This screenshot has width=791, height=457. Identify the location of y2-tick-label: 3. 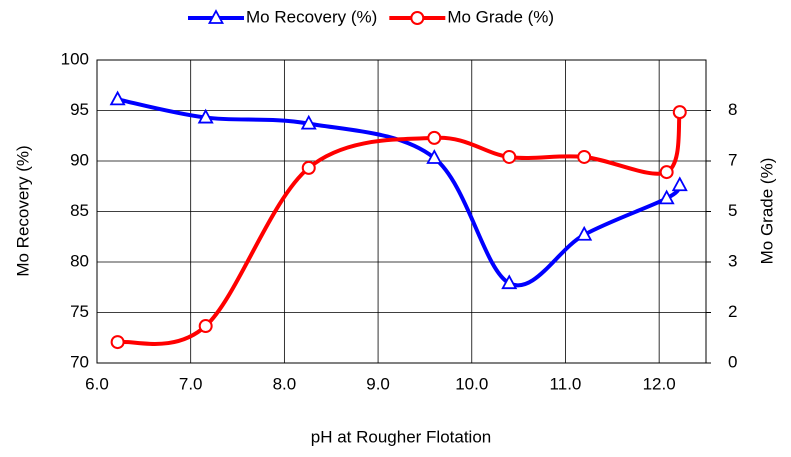
(732, 260).